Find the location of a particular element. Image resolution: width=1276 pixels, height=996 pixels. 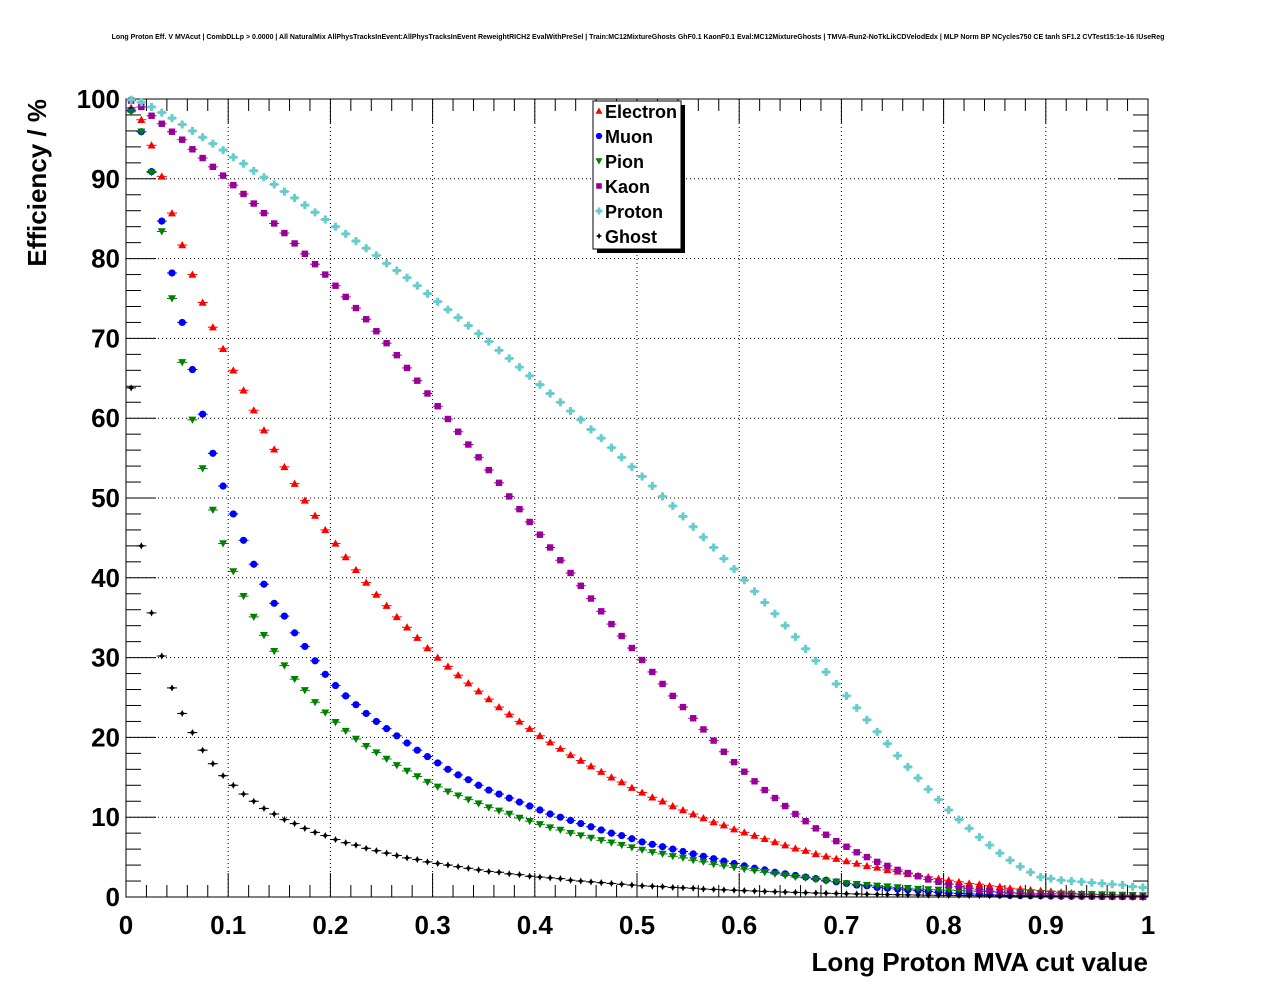

x-tick-label: 0.4 is located at coordinates (535, 925).